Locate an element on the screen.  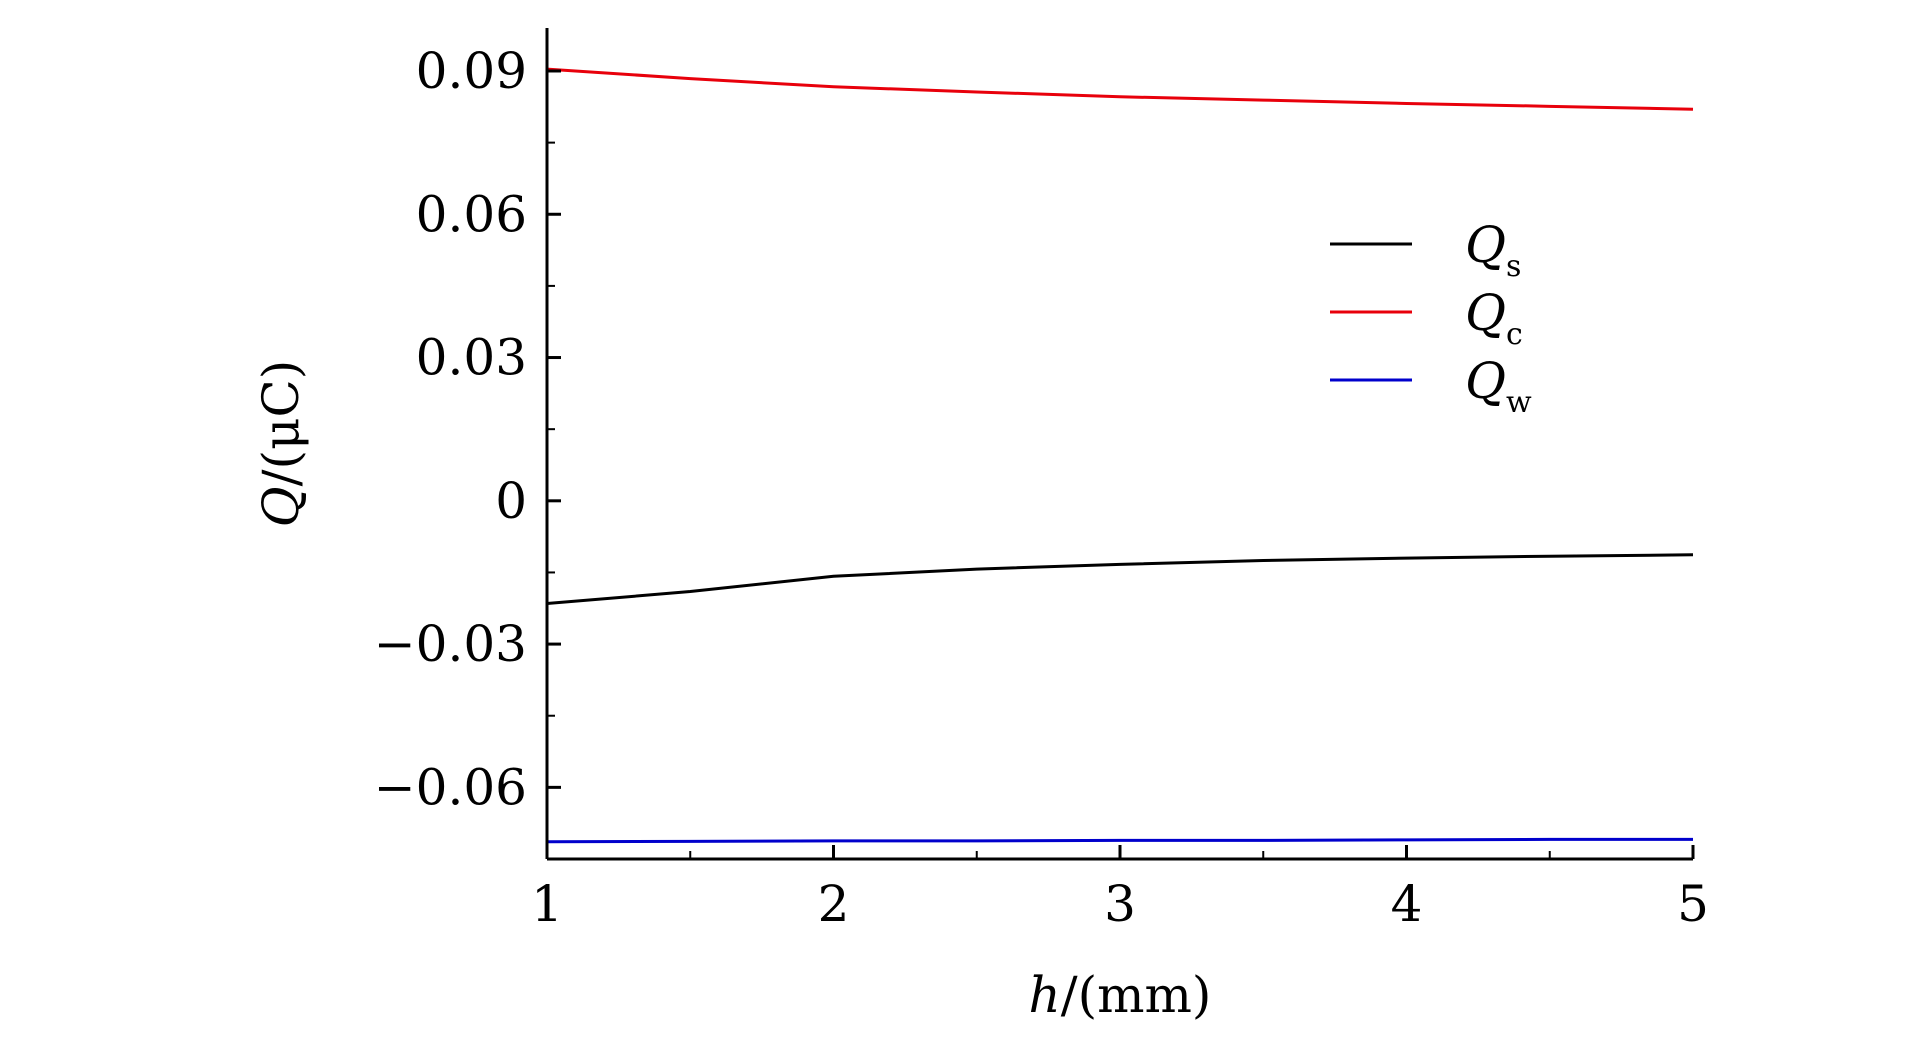
legend-label-w: Qw is located at coordinates (1498, 386).